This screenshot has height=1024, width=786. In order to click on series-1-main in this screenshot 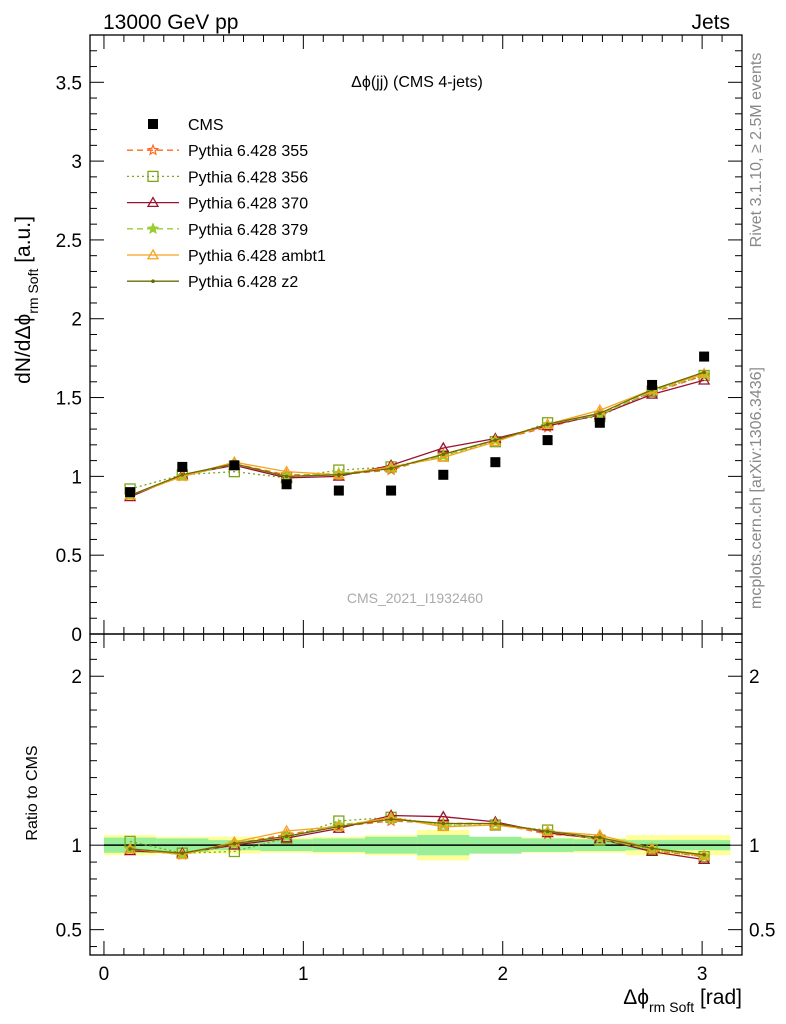, I will do `click(417, 432)`.